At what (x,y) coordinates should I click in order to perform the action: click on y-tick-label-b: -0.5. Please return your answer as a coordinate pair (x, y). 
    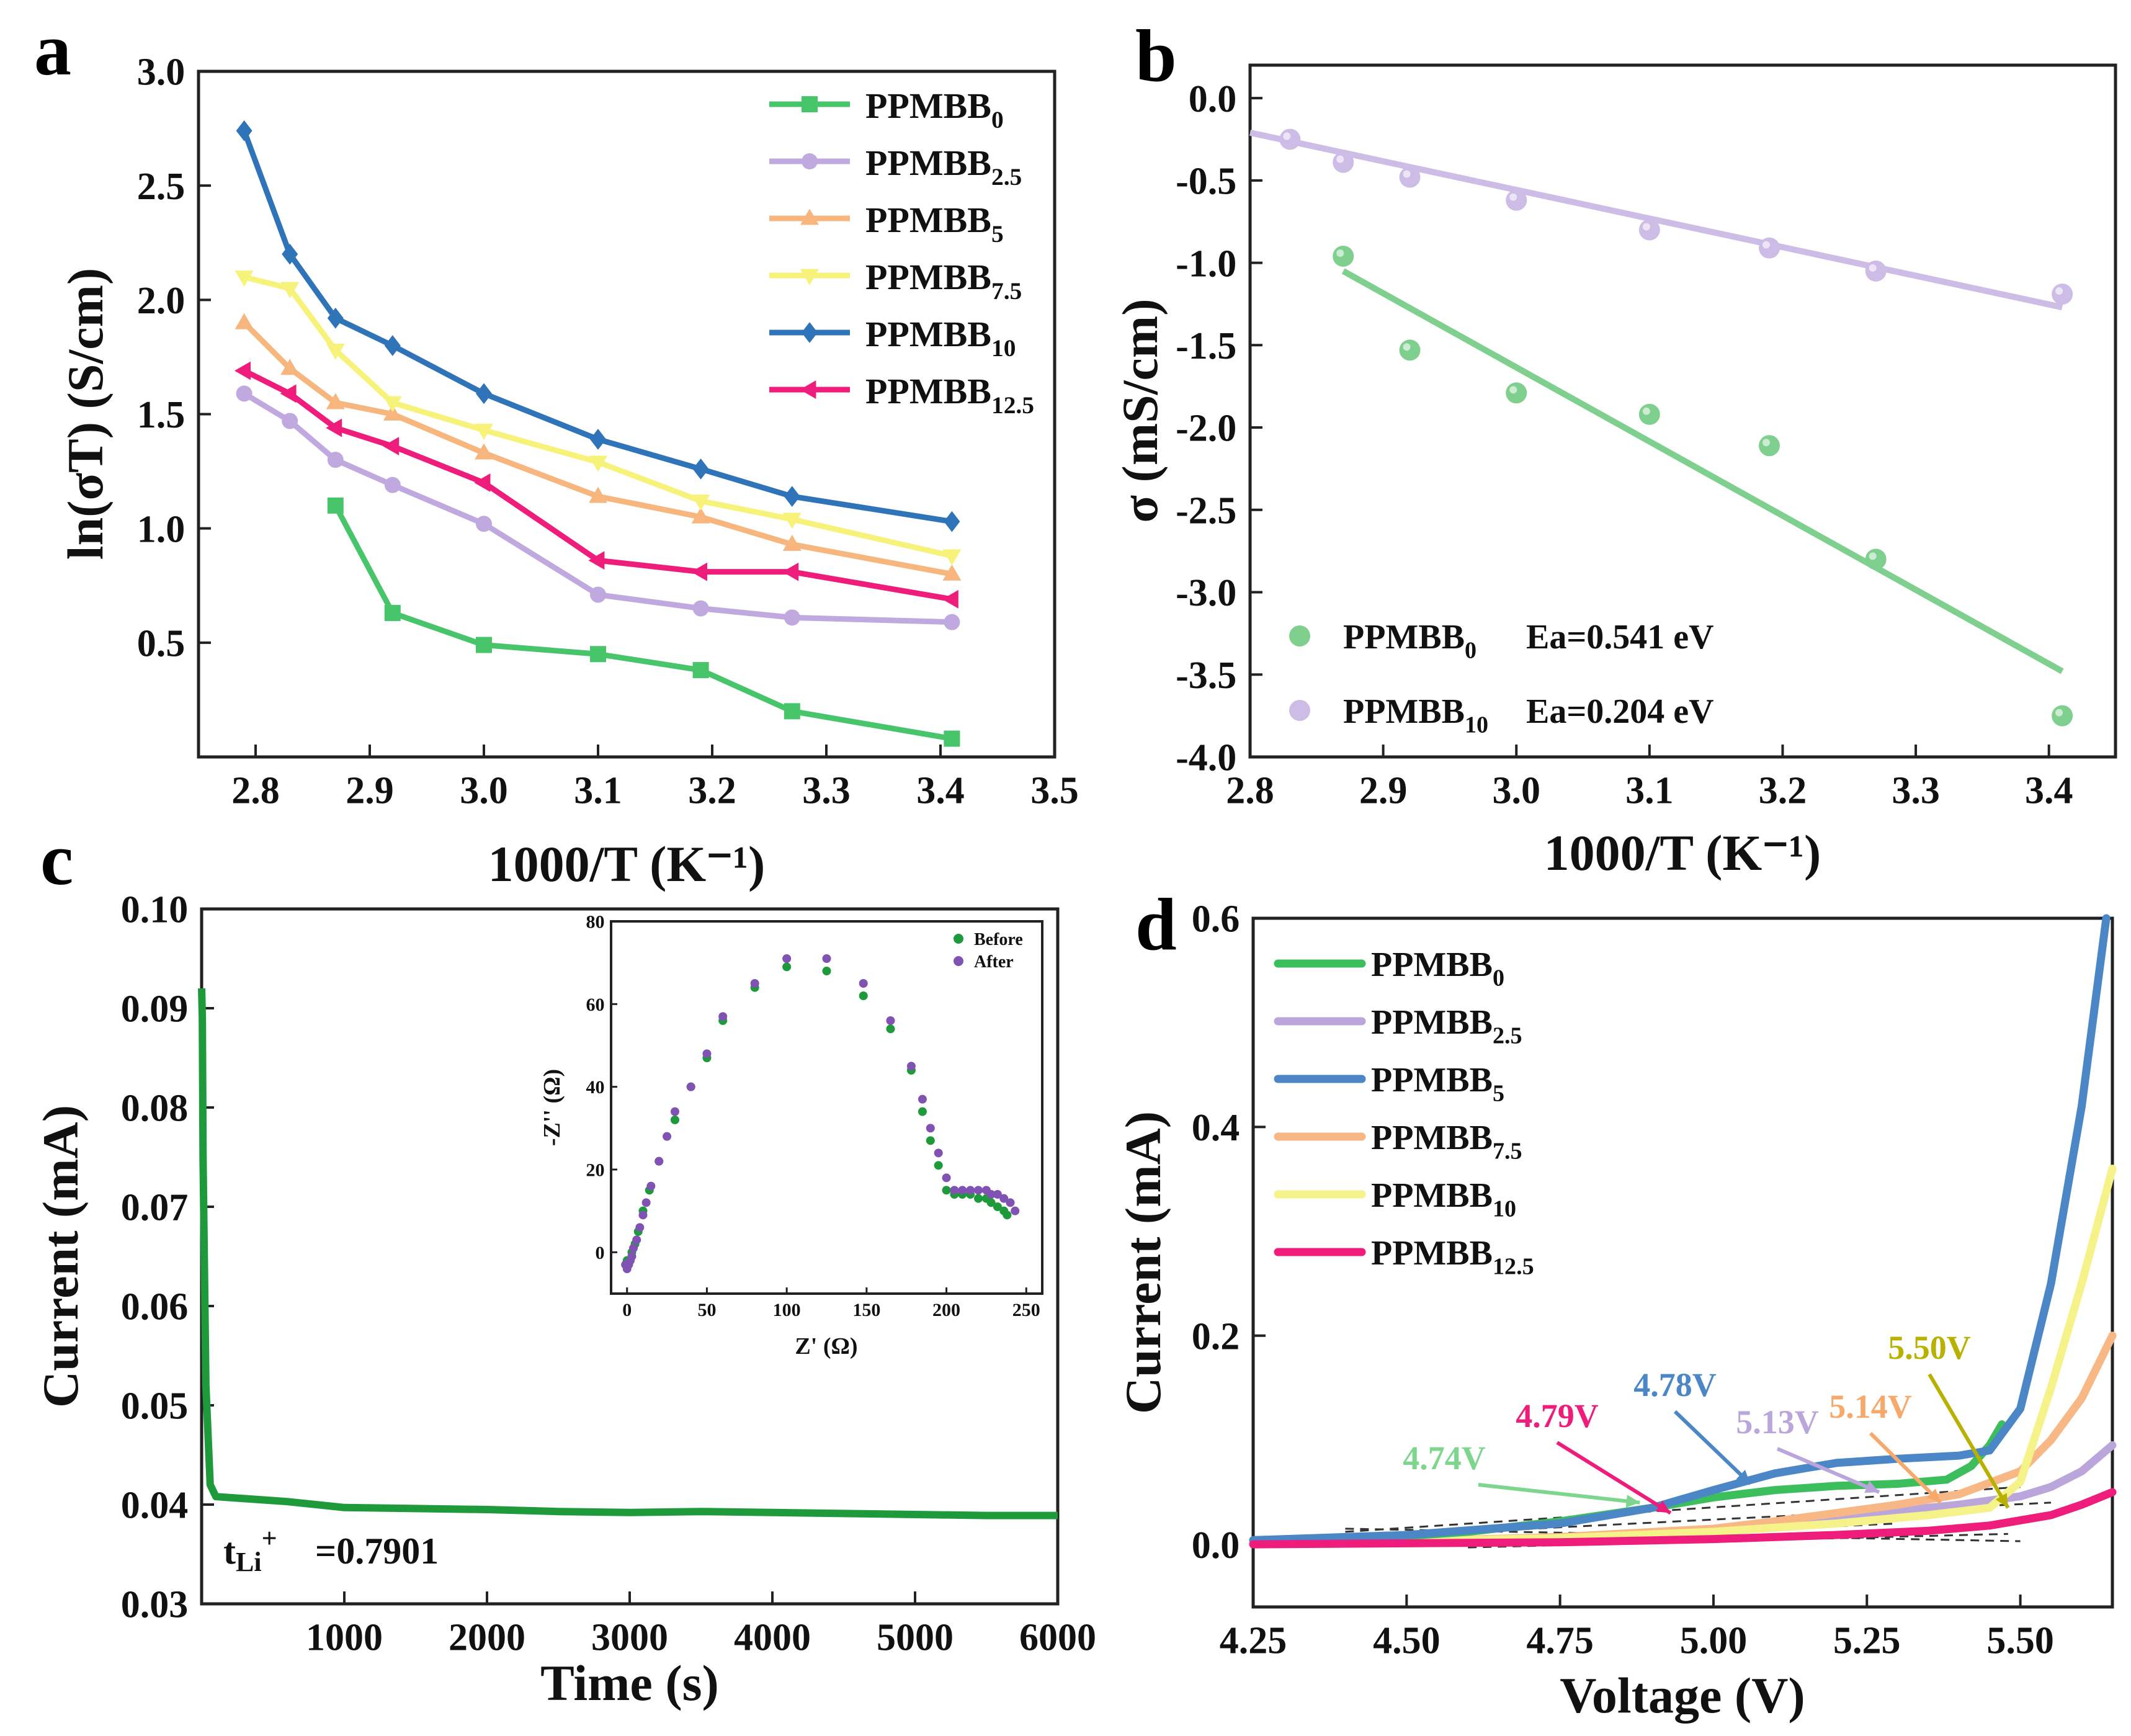
    Looking at the image, I should click on (1206, 182).